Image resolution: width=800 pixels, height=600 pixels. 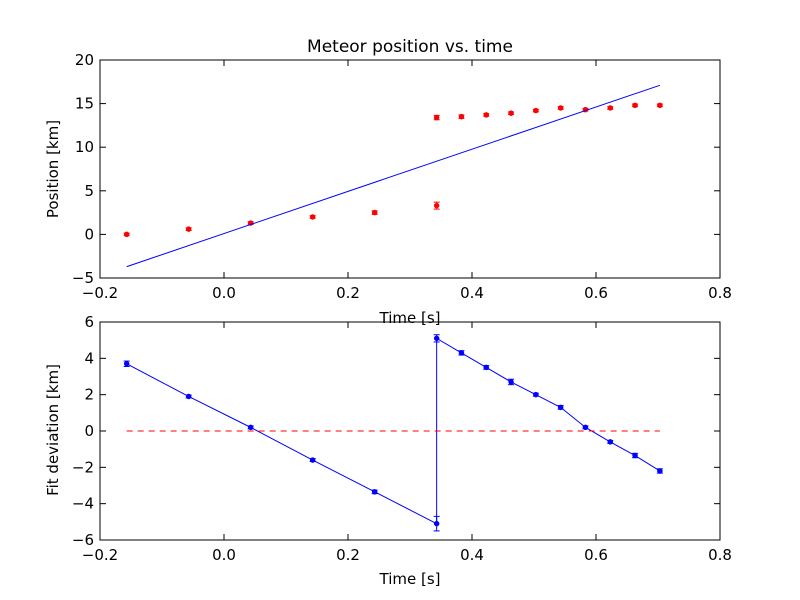 I want to click on y-tick-label: 4, so click(x=89, y=358).